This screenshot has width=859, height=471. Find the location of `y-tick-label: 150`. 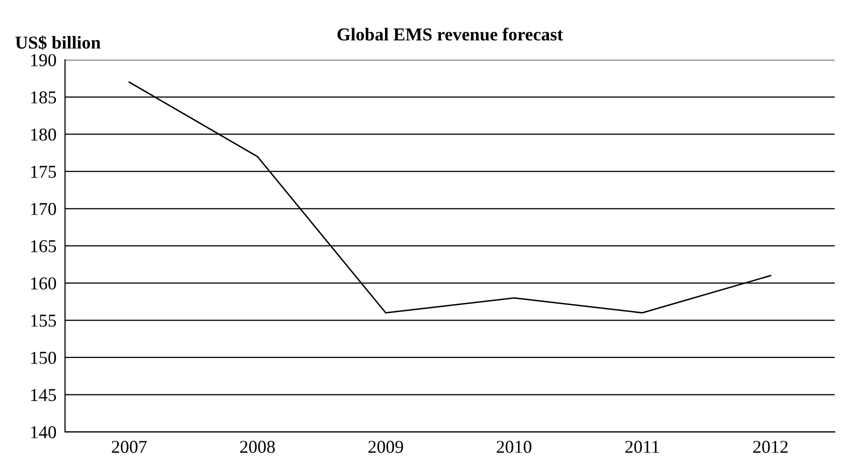

y-tick-label: 150 is located at coordinates (43, 358).